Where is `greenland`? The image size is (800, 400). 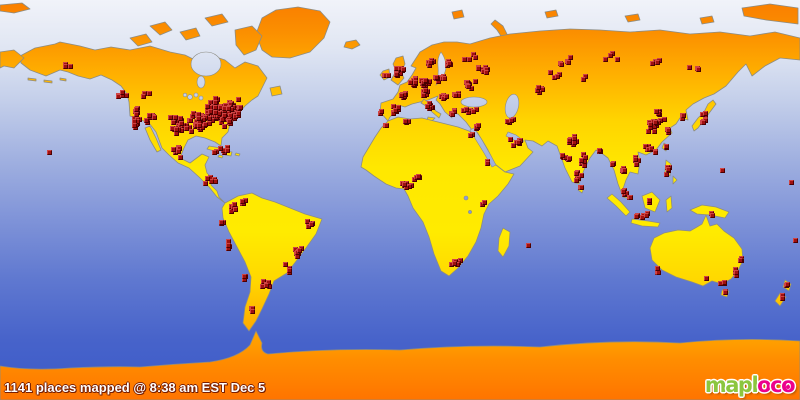 greenland is located at coordinates (293, 32).